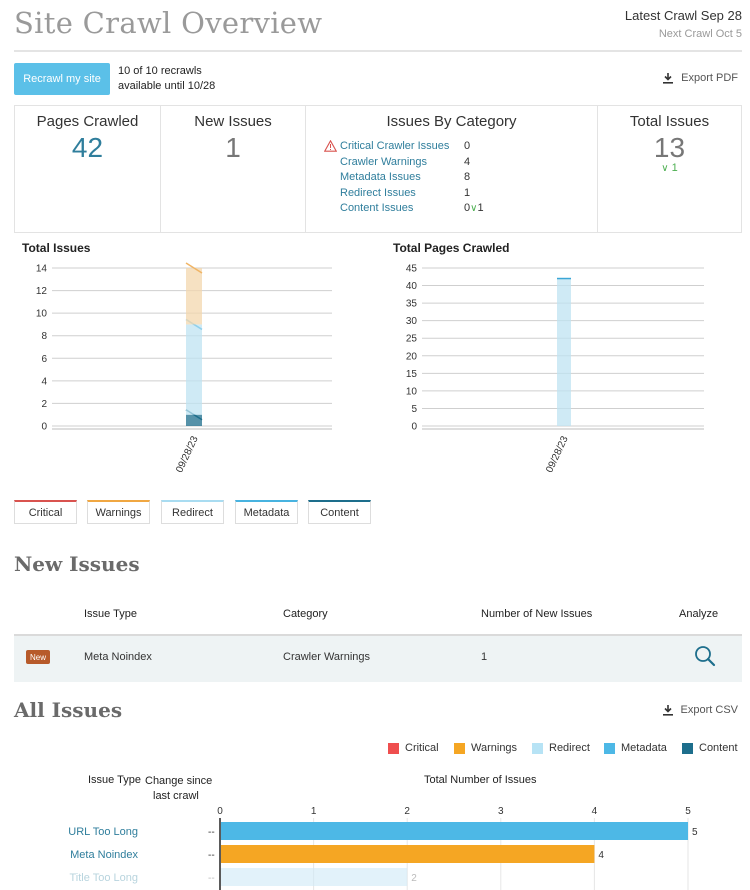 The height and width of the screenshot is (890, 750). I want to click on export-csv-label: Export CSV, so click(709, 710).